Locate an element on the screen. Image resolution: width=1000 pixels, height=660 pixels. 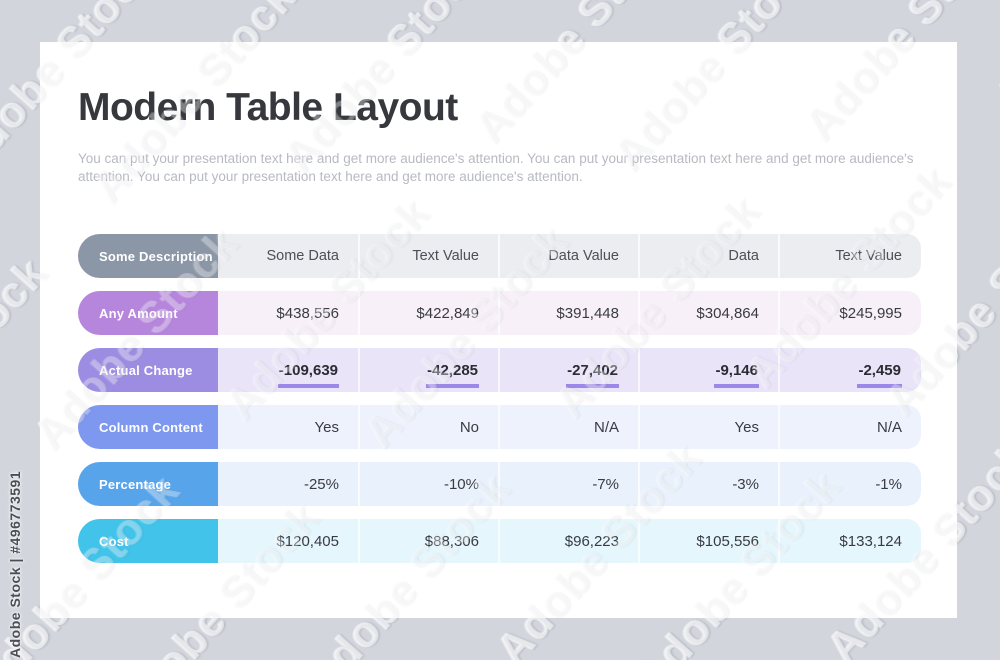
cell-value: -25% is located at coordinates (321, 484).